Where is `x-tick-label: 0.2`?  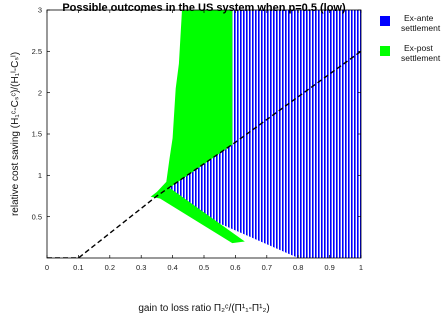 x-tick-label: 0.2 is located at coordinates (110, 267).